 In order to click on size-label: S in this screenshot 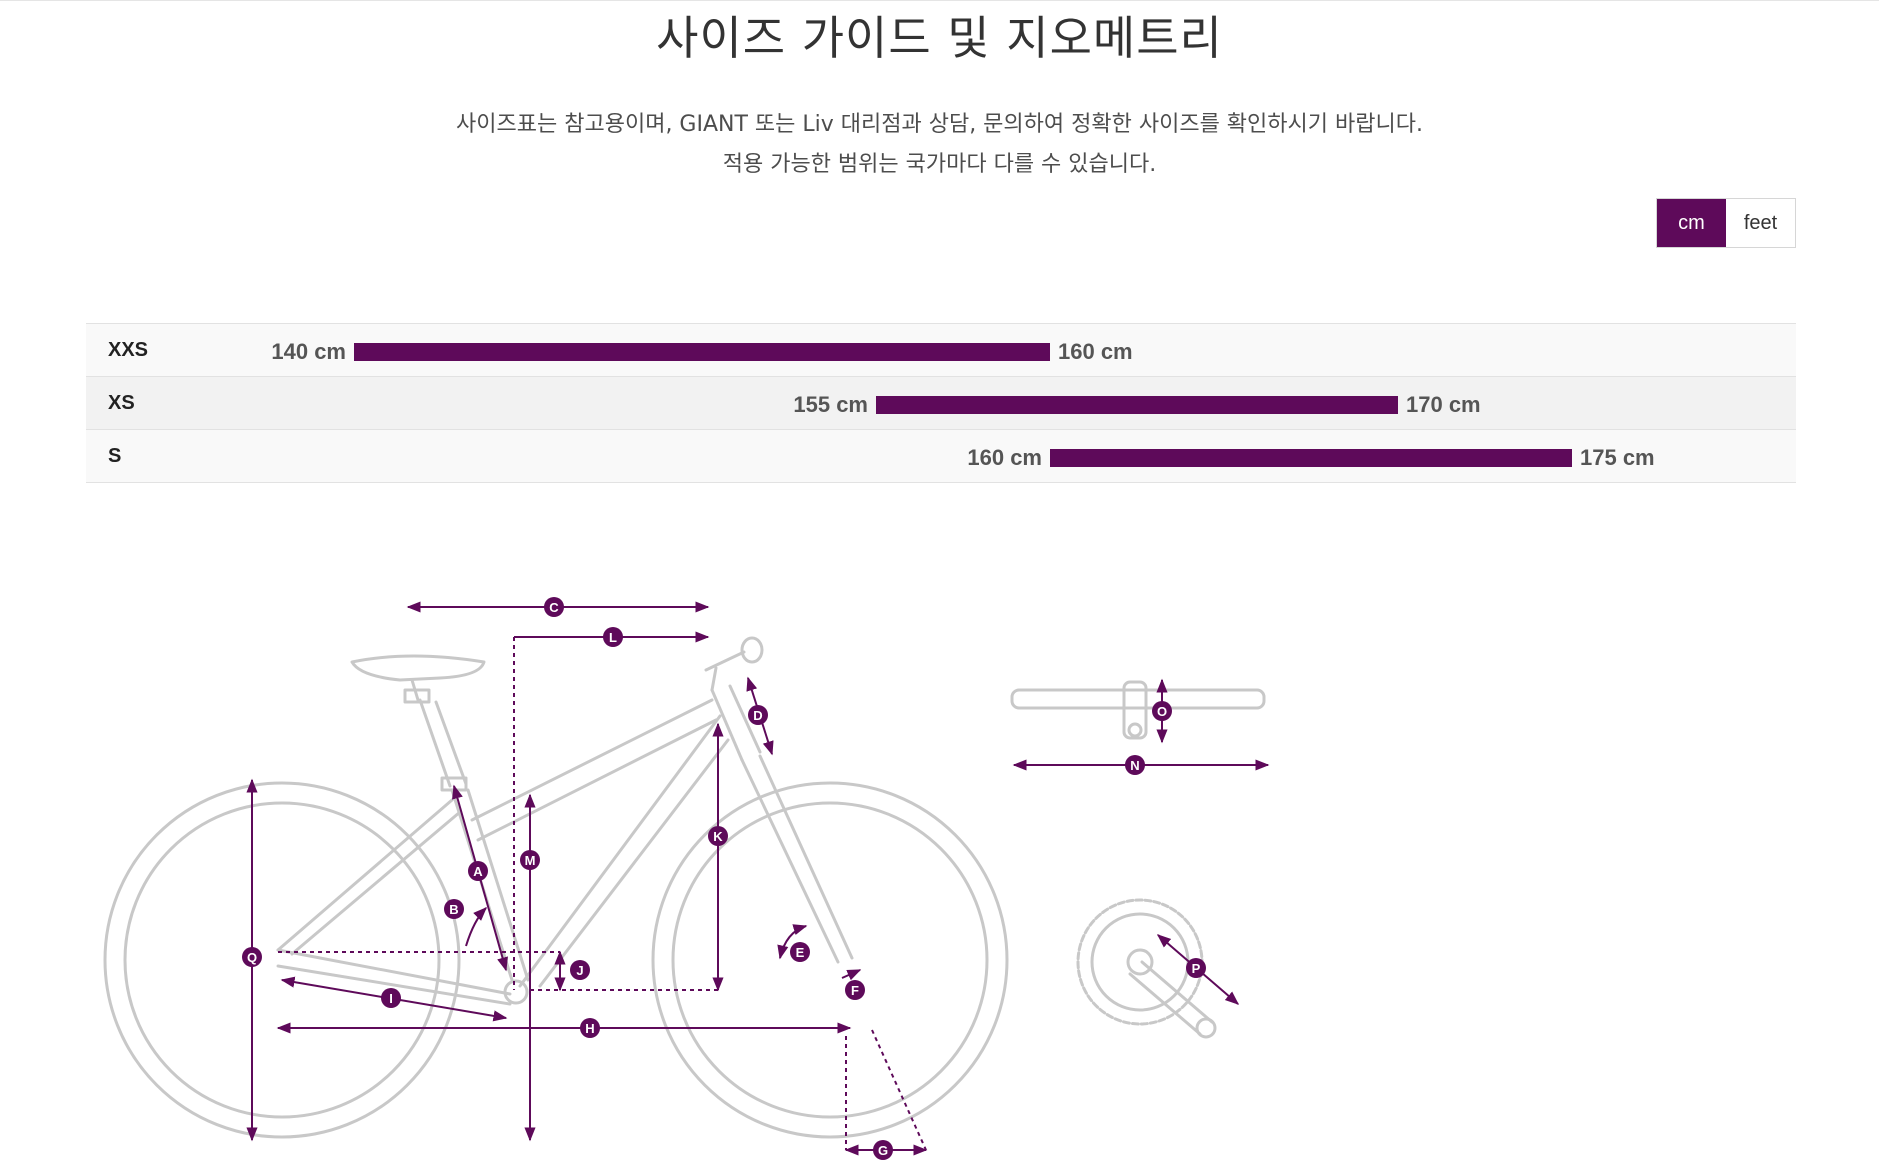, I will do `click(115, 456)`.